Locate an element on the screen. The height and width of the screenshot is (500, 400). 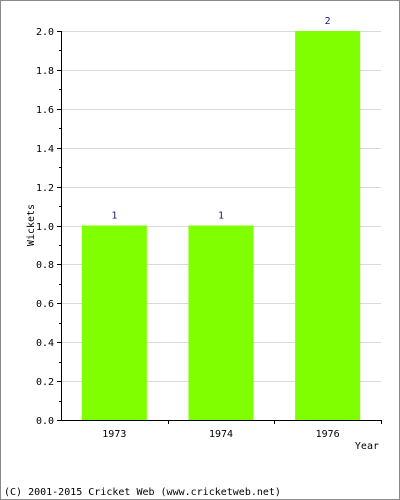
bar-1974 is located at coordinates (221, 322).